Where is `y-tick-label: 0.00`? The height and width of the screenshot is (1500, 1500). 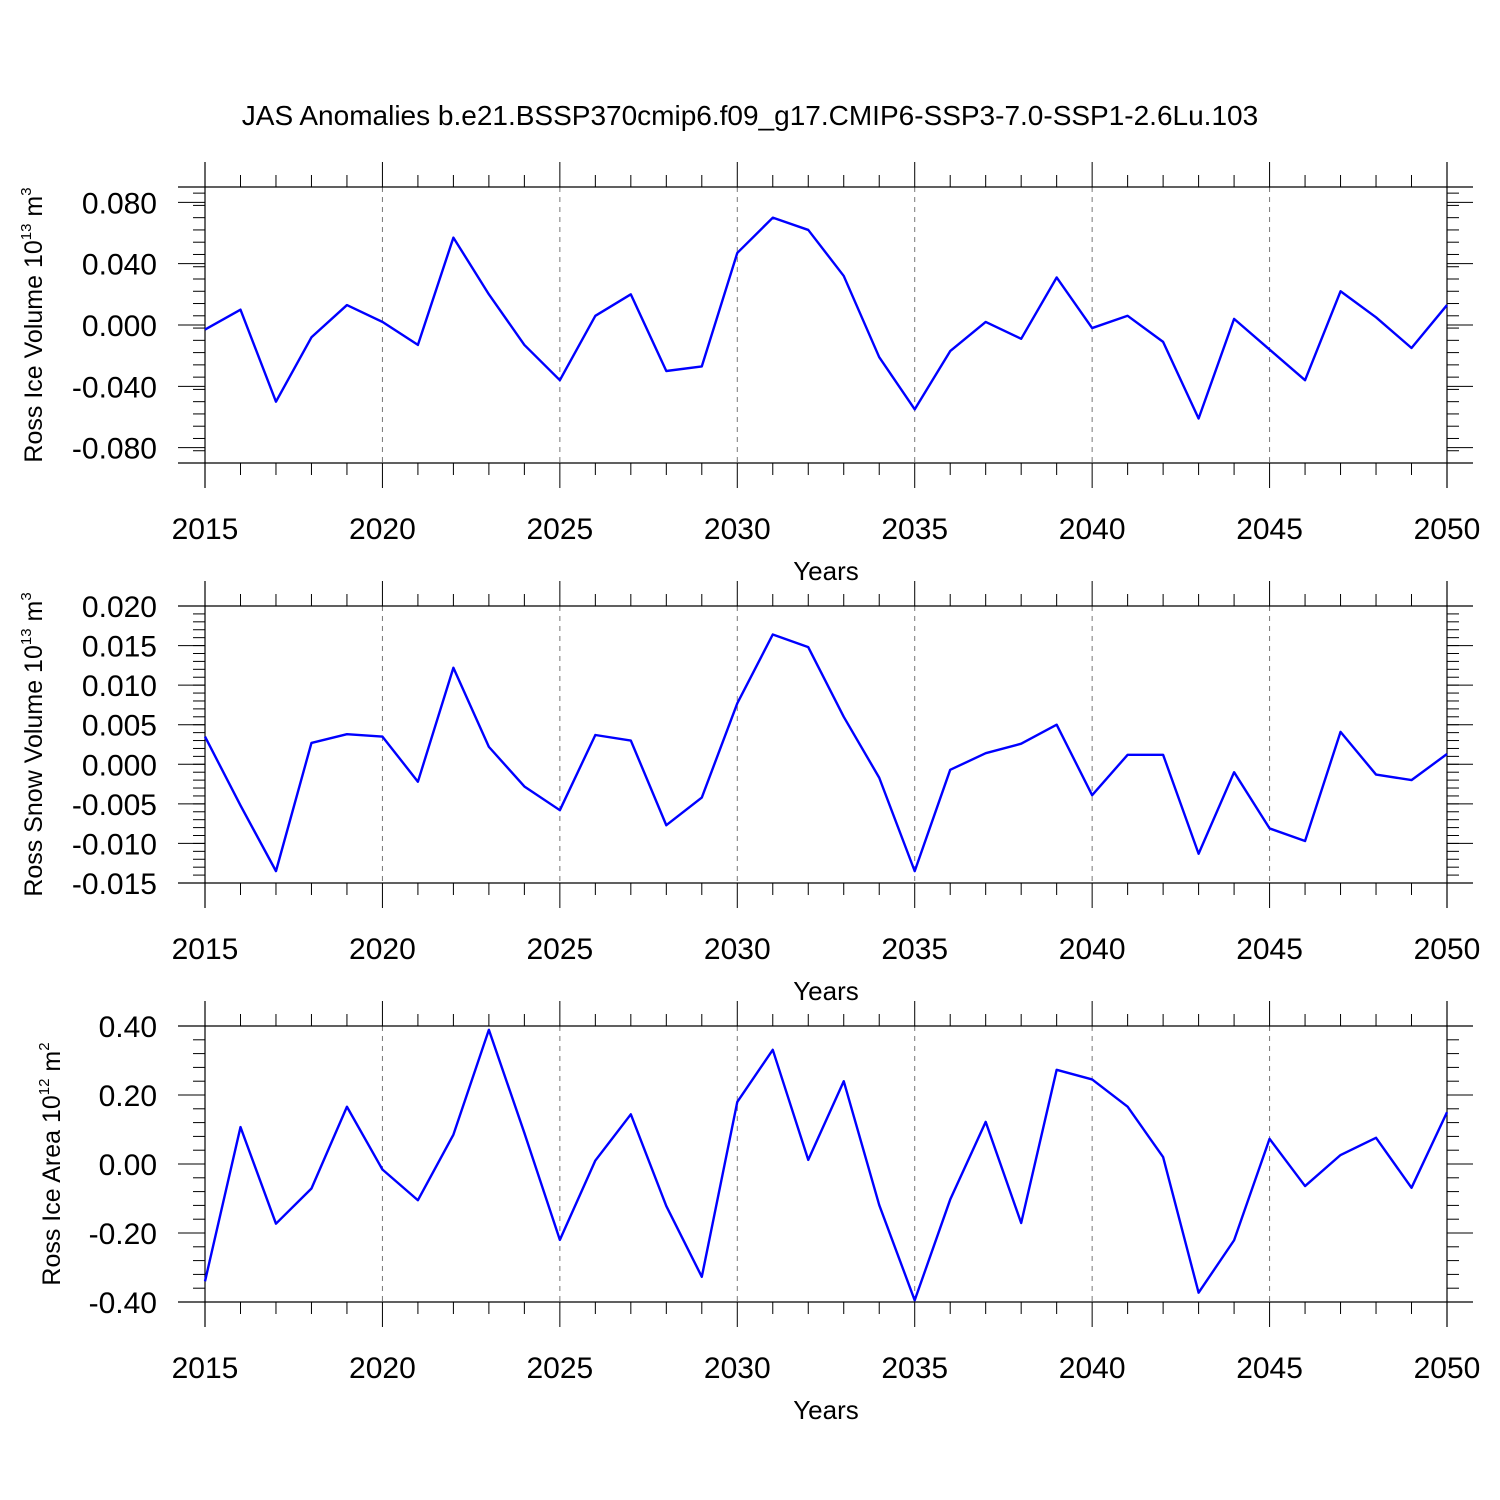
y-tick-label: 0.00 is located at coordinates (128, 1165).